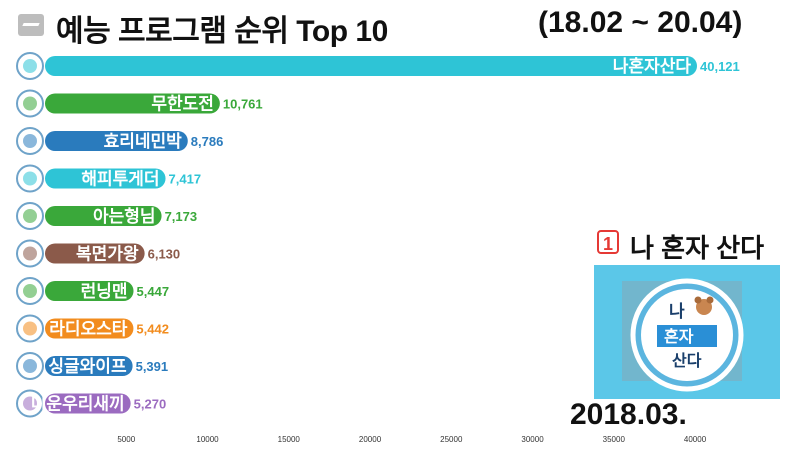 The width and height of the screenshot is (800, 450). I want to click on bar-label: 효리네민박, so click(143, 141).